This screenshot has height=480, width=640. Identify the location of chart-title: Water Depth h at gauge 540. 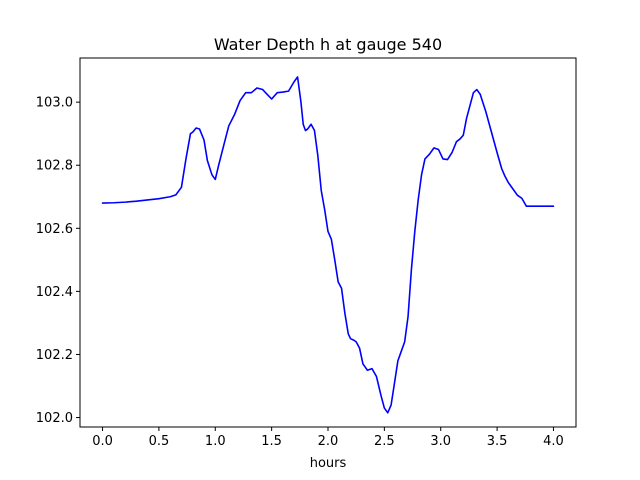
(328, 44).